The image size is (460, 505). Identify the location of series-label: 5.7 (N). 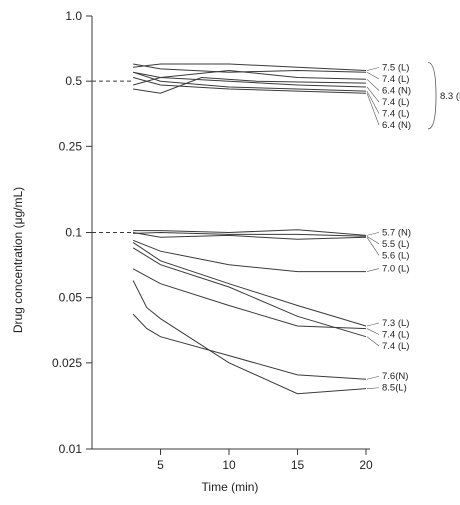
(396, 232).